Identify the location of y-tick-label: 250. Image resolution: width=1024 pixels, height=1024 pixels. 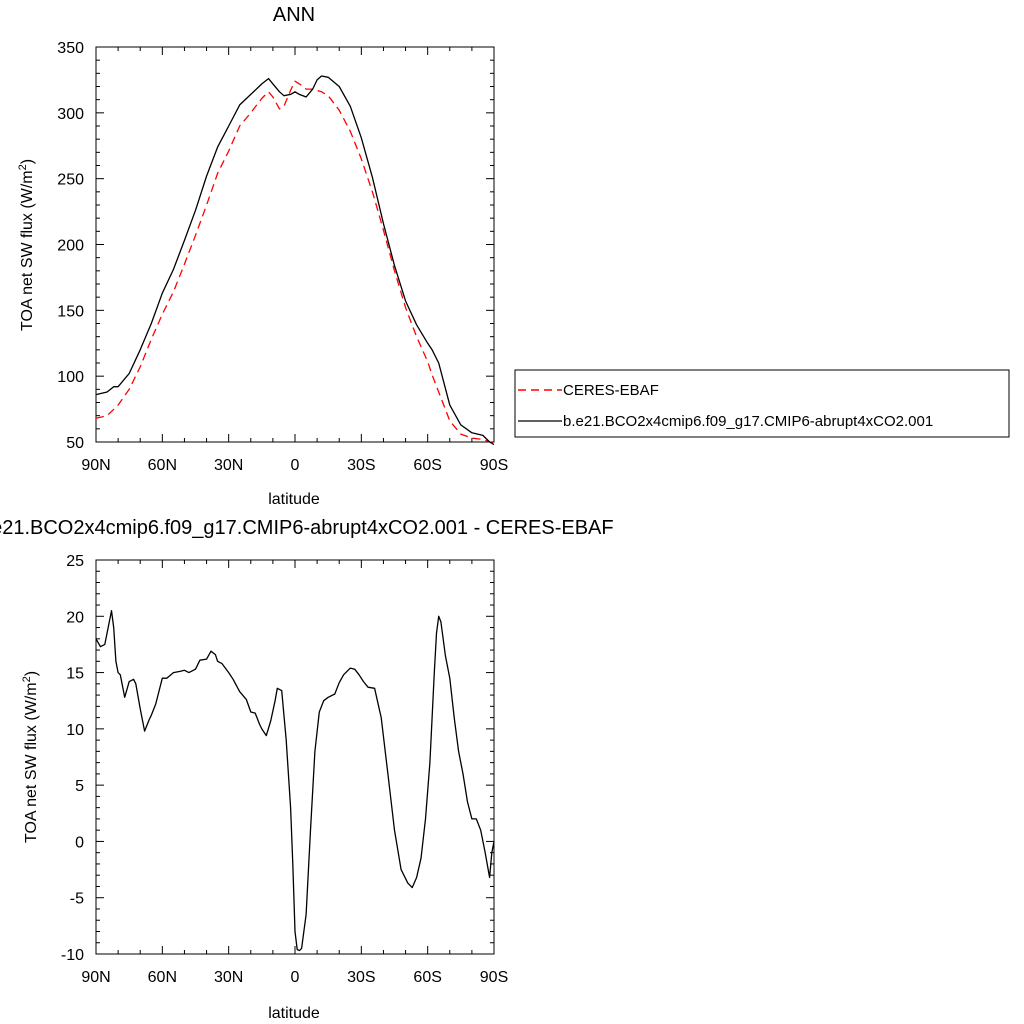
(70, 180).